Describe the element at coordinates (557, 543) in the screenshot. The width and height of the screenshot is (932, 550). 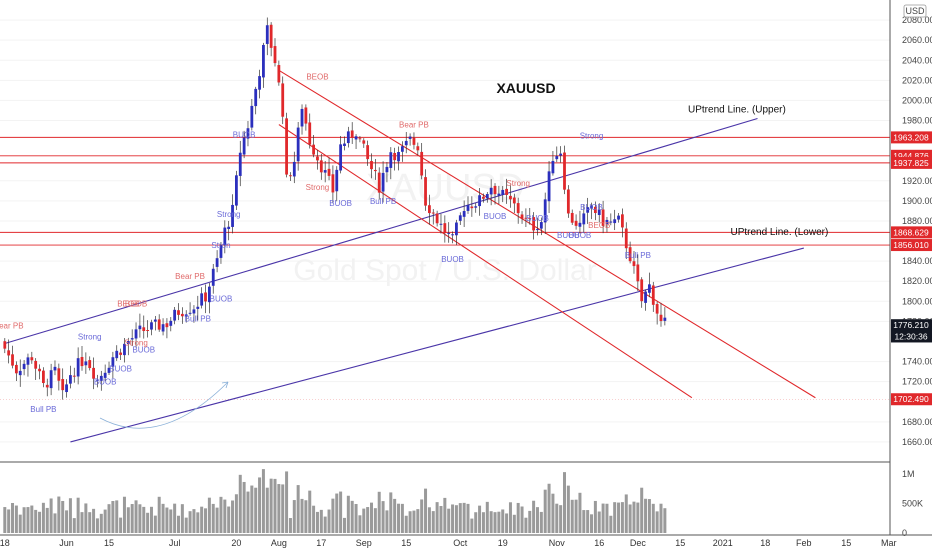
I see `date-tick-label: Nov` at that location.